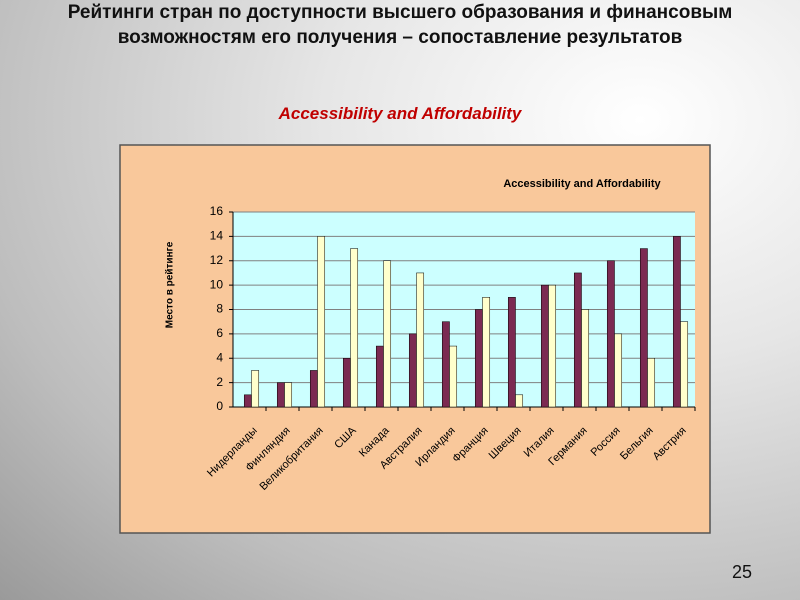  What do you see at coordinates (217, 260) in the screenshot?
I see `y-tick-label: 12` at bounding box center [217, 260].